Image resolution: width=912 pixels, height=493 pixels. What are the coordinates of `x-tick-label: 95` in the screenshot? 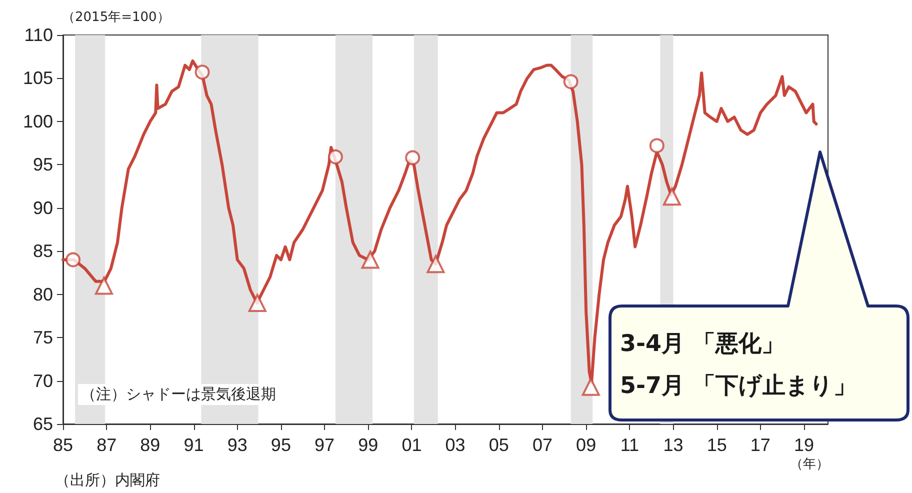 It's located at (280, 445).